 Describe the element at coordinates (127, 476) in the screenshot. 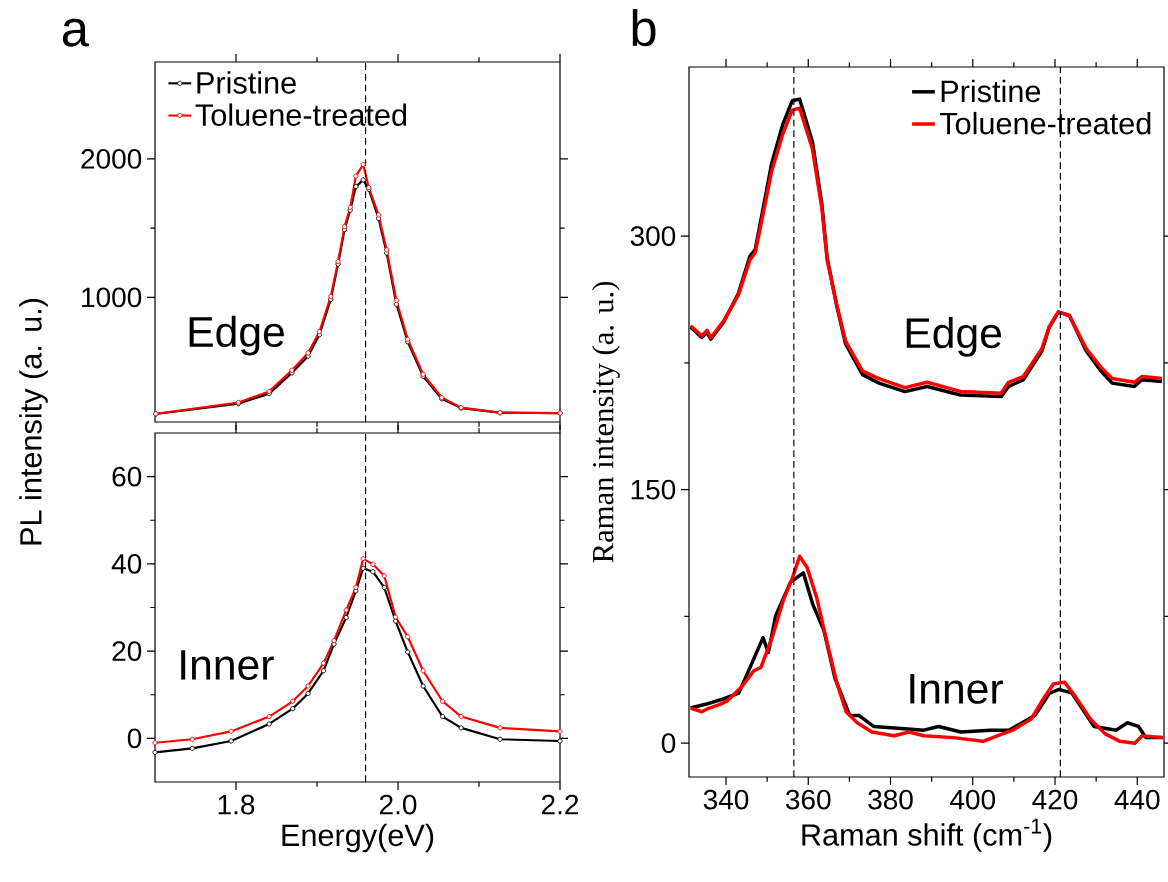

I see `y-tick-label: 60` at that location.